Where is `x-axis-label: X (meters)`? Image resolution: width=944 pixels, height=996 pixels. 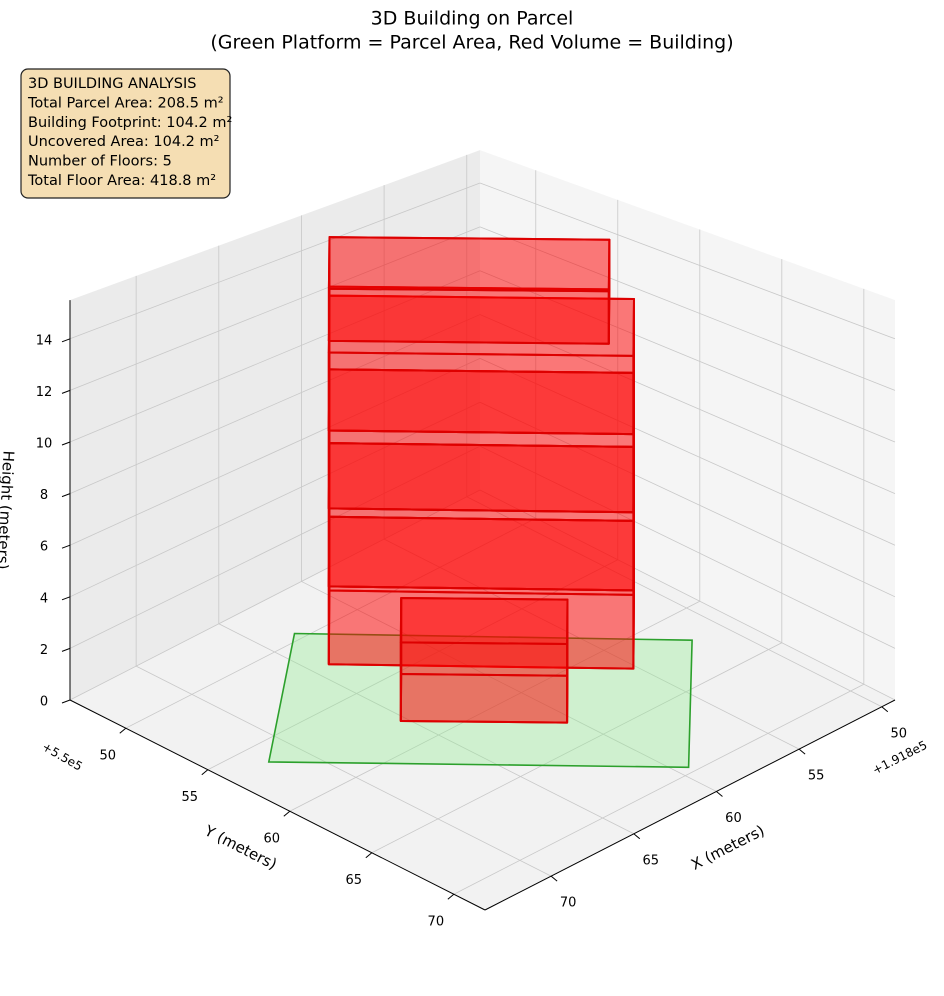 x-axis-label: X (meters) is located at coordinates (727, 847).